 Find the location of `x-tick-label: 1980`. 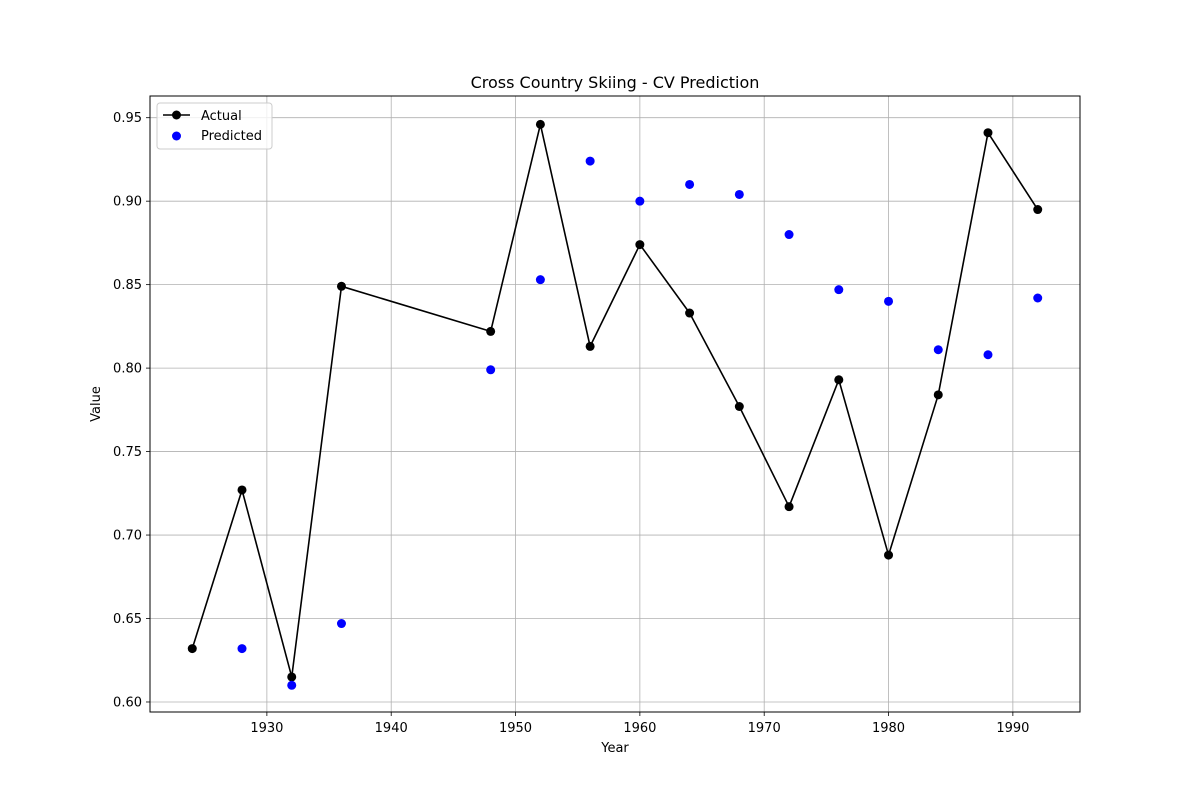

x-tick-label: 1980 is located at coordinates (888, 728).